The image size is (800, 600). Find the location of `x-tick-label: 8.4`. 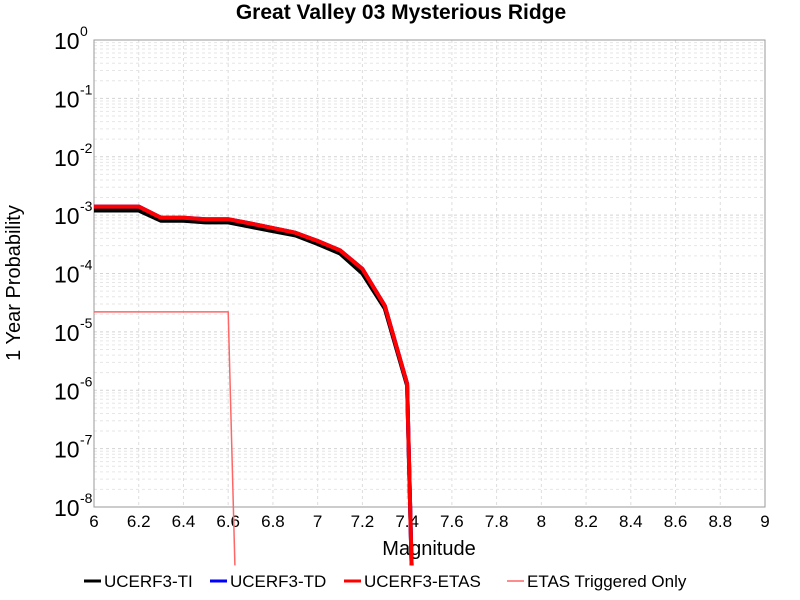

x-tick-label: 8.4 is located at coordinates (631, 521).